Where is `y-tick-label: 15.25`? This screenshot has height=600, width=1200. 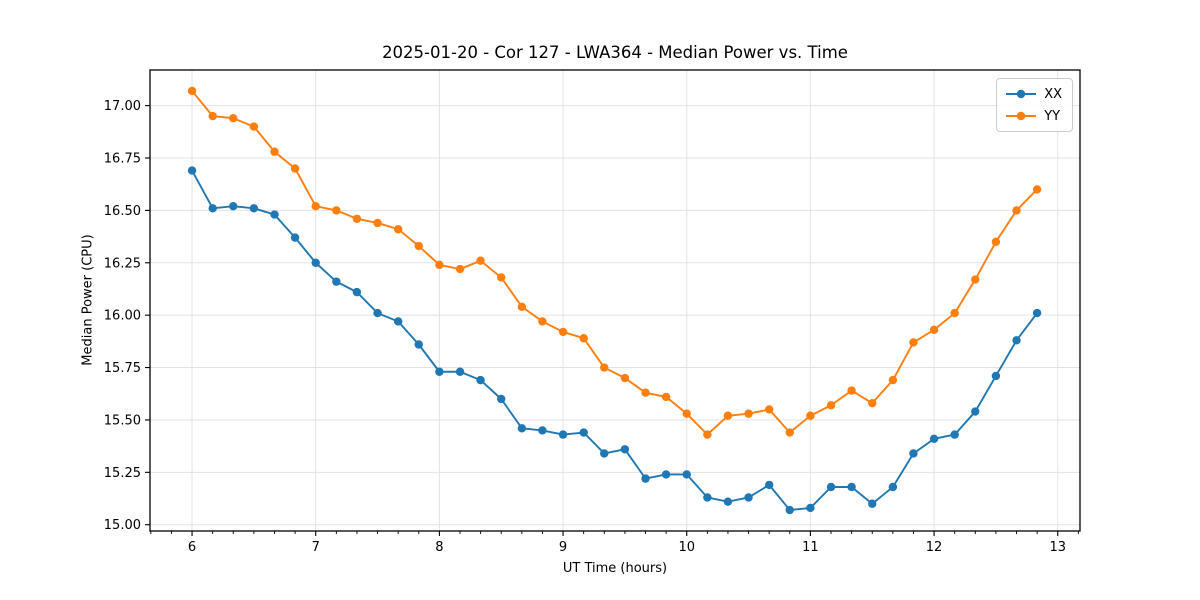 y-tick-label: 15.25 is located at coordinates (122, 473).